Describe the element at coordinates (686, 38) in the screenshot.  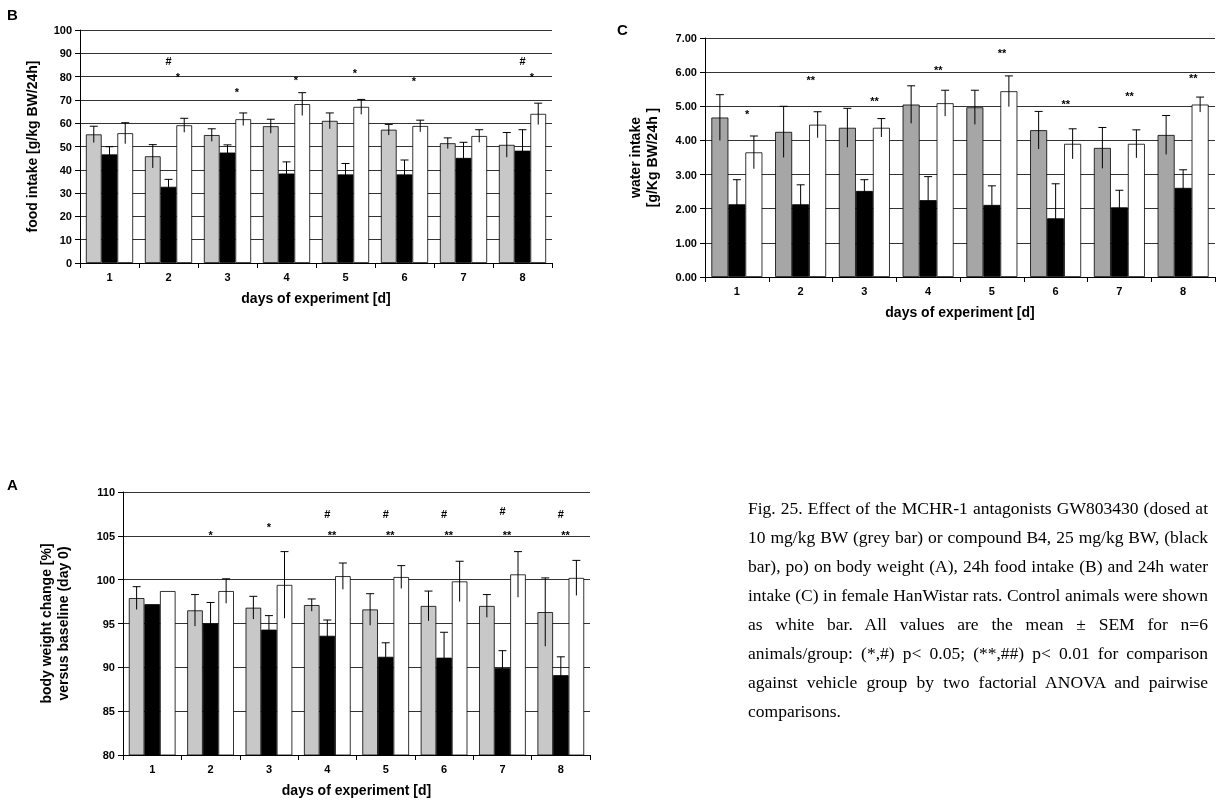
I see `y-tick-label: 7.00` at that location.